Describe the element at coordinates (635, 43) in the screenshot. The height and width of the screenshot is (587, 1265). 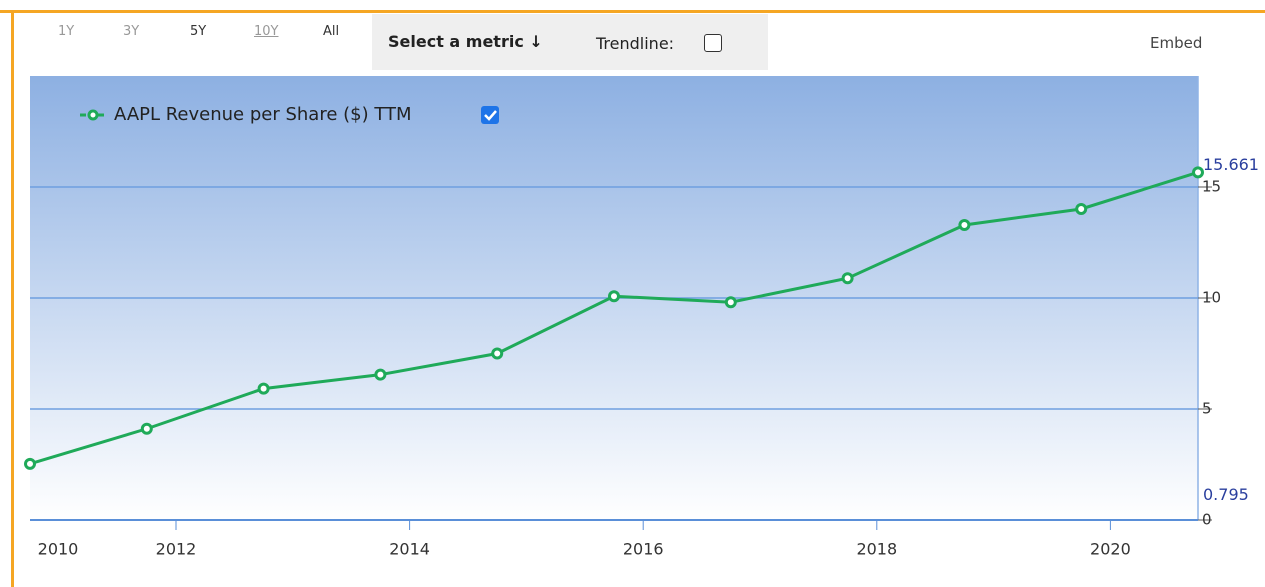
I see `trendline-label: Trendline:` at that location.